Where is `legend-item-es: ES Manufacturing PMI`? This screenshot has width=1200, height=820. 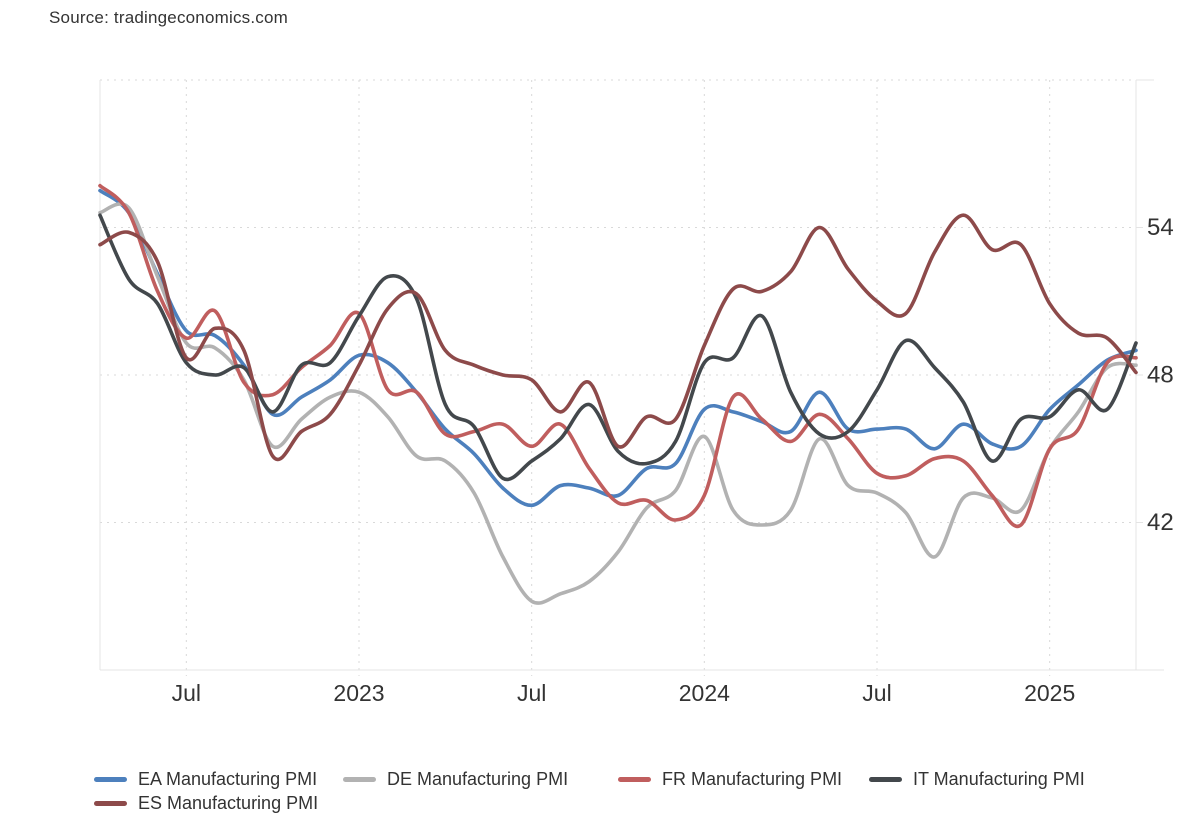 legend-item-es: ES Manufacturing PMI is located at coordinates (244, 803).